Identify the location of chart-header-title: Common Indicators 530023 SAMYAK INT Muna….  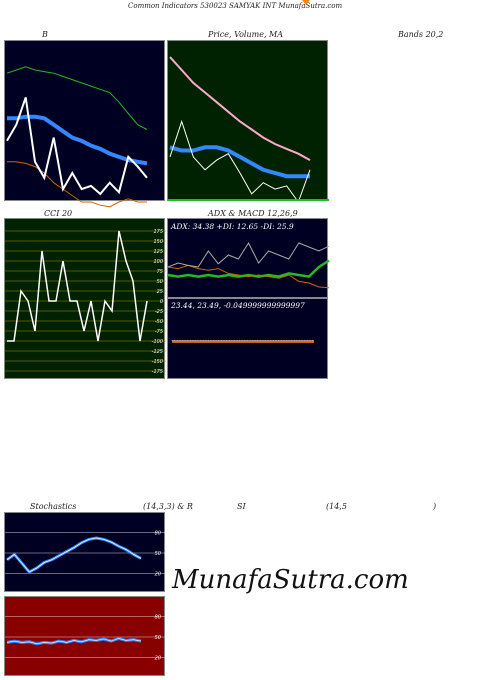
(235, 6).